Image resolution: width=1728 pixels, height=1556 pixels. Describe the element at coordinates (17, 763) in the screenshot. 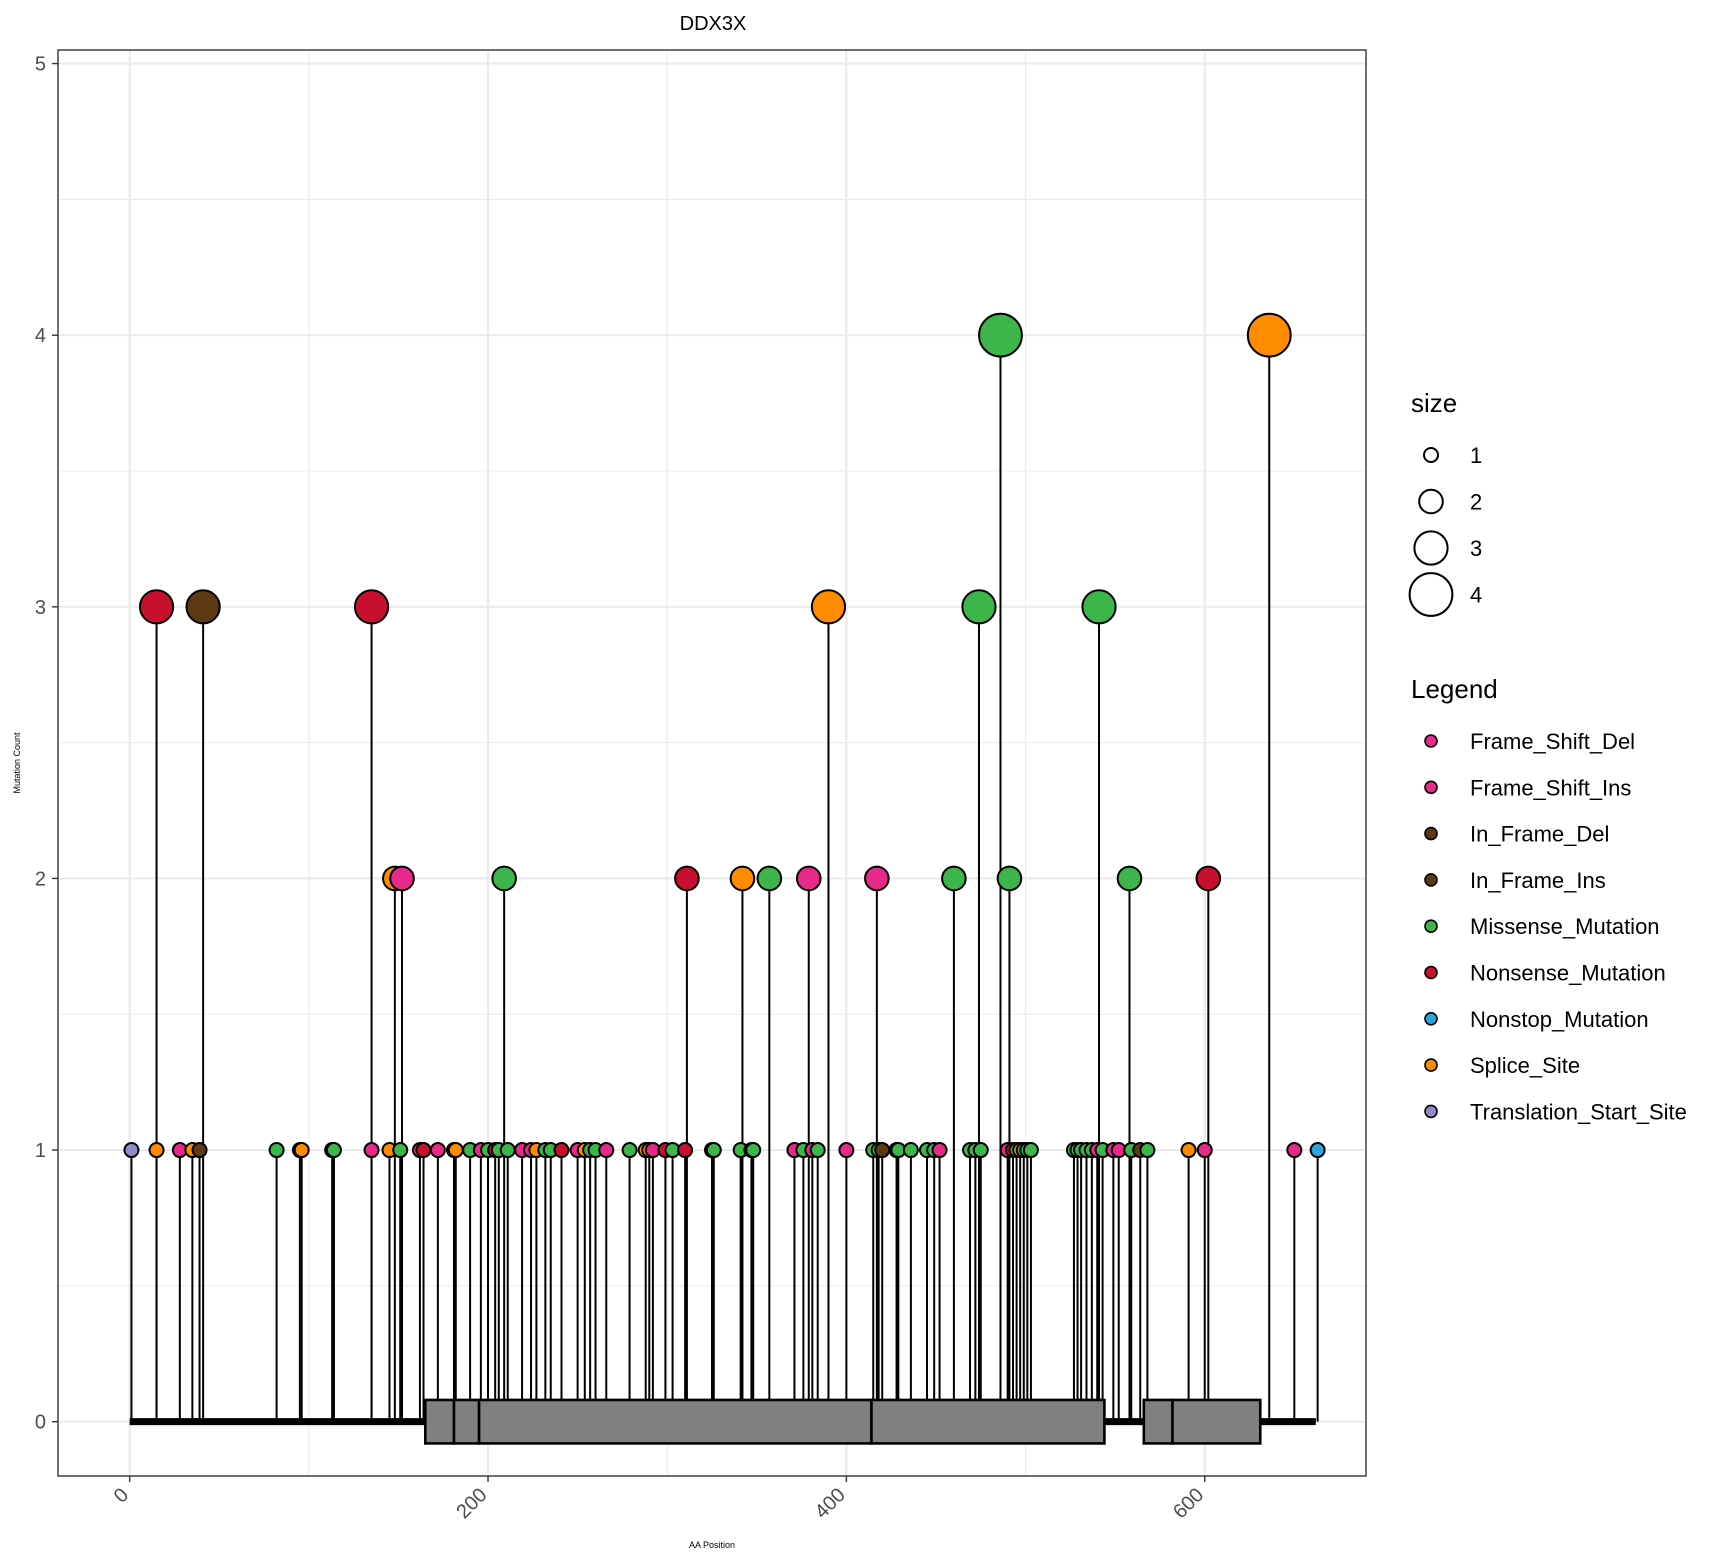

I see `y-axis-title: Mutation Count` at that location.